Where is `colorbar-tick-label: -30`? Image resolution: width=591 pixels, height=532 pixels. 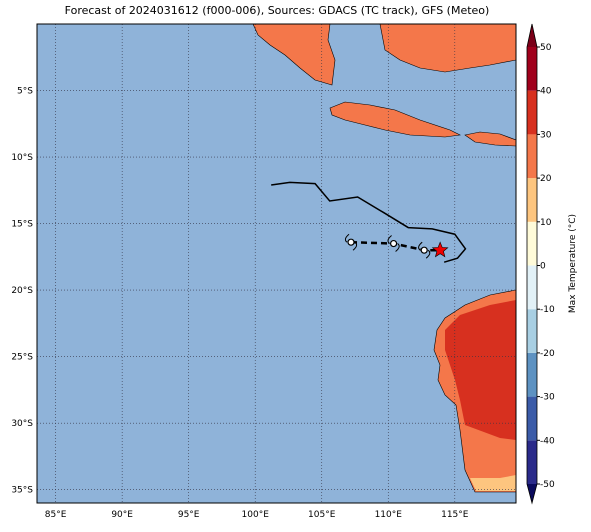 colorbar-tick-label: -30 is located at coordinates (547, 398).